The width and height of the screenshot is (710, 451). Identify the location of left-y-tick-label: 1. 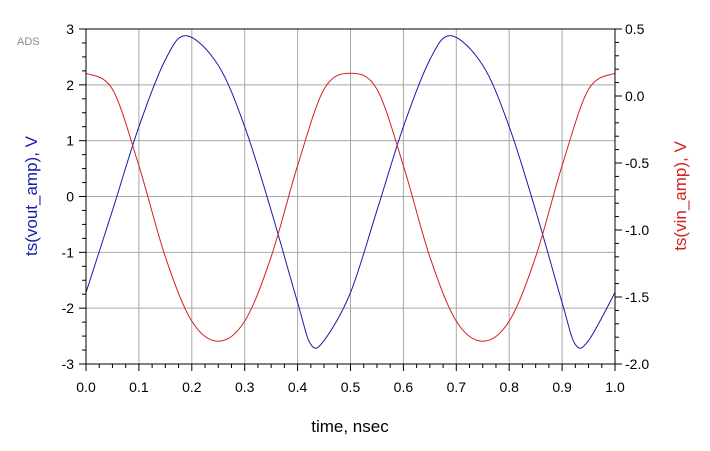
(70, 141).